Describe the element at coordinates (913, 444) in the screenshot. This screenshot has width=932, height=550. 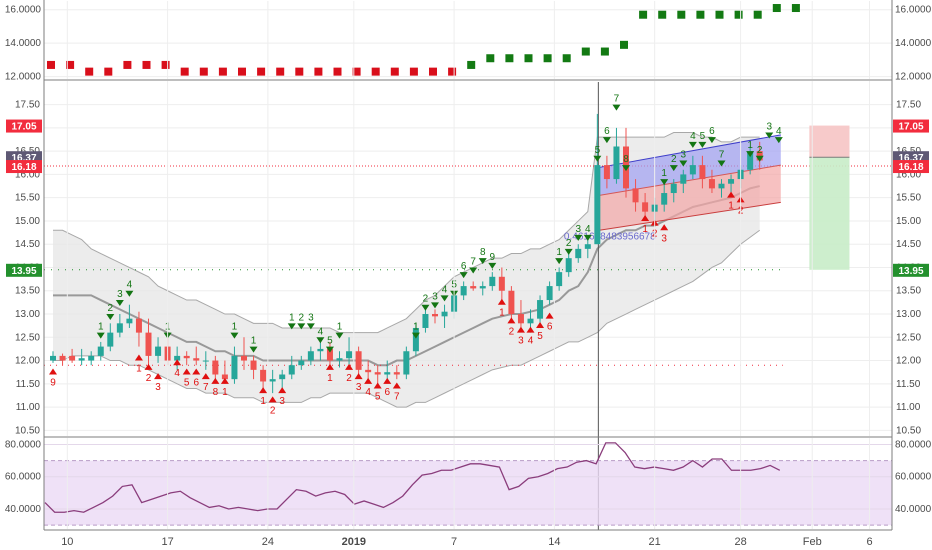
I see `y-tick-label-right: 80.0000` at that location.